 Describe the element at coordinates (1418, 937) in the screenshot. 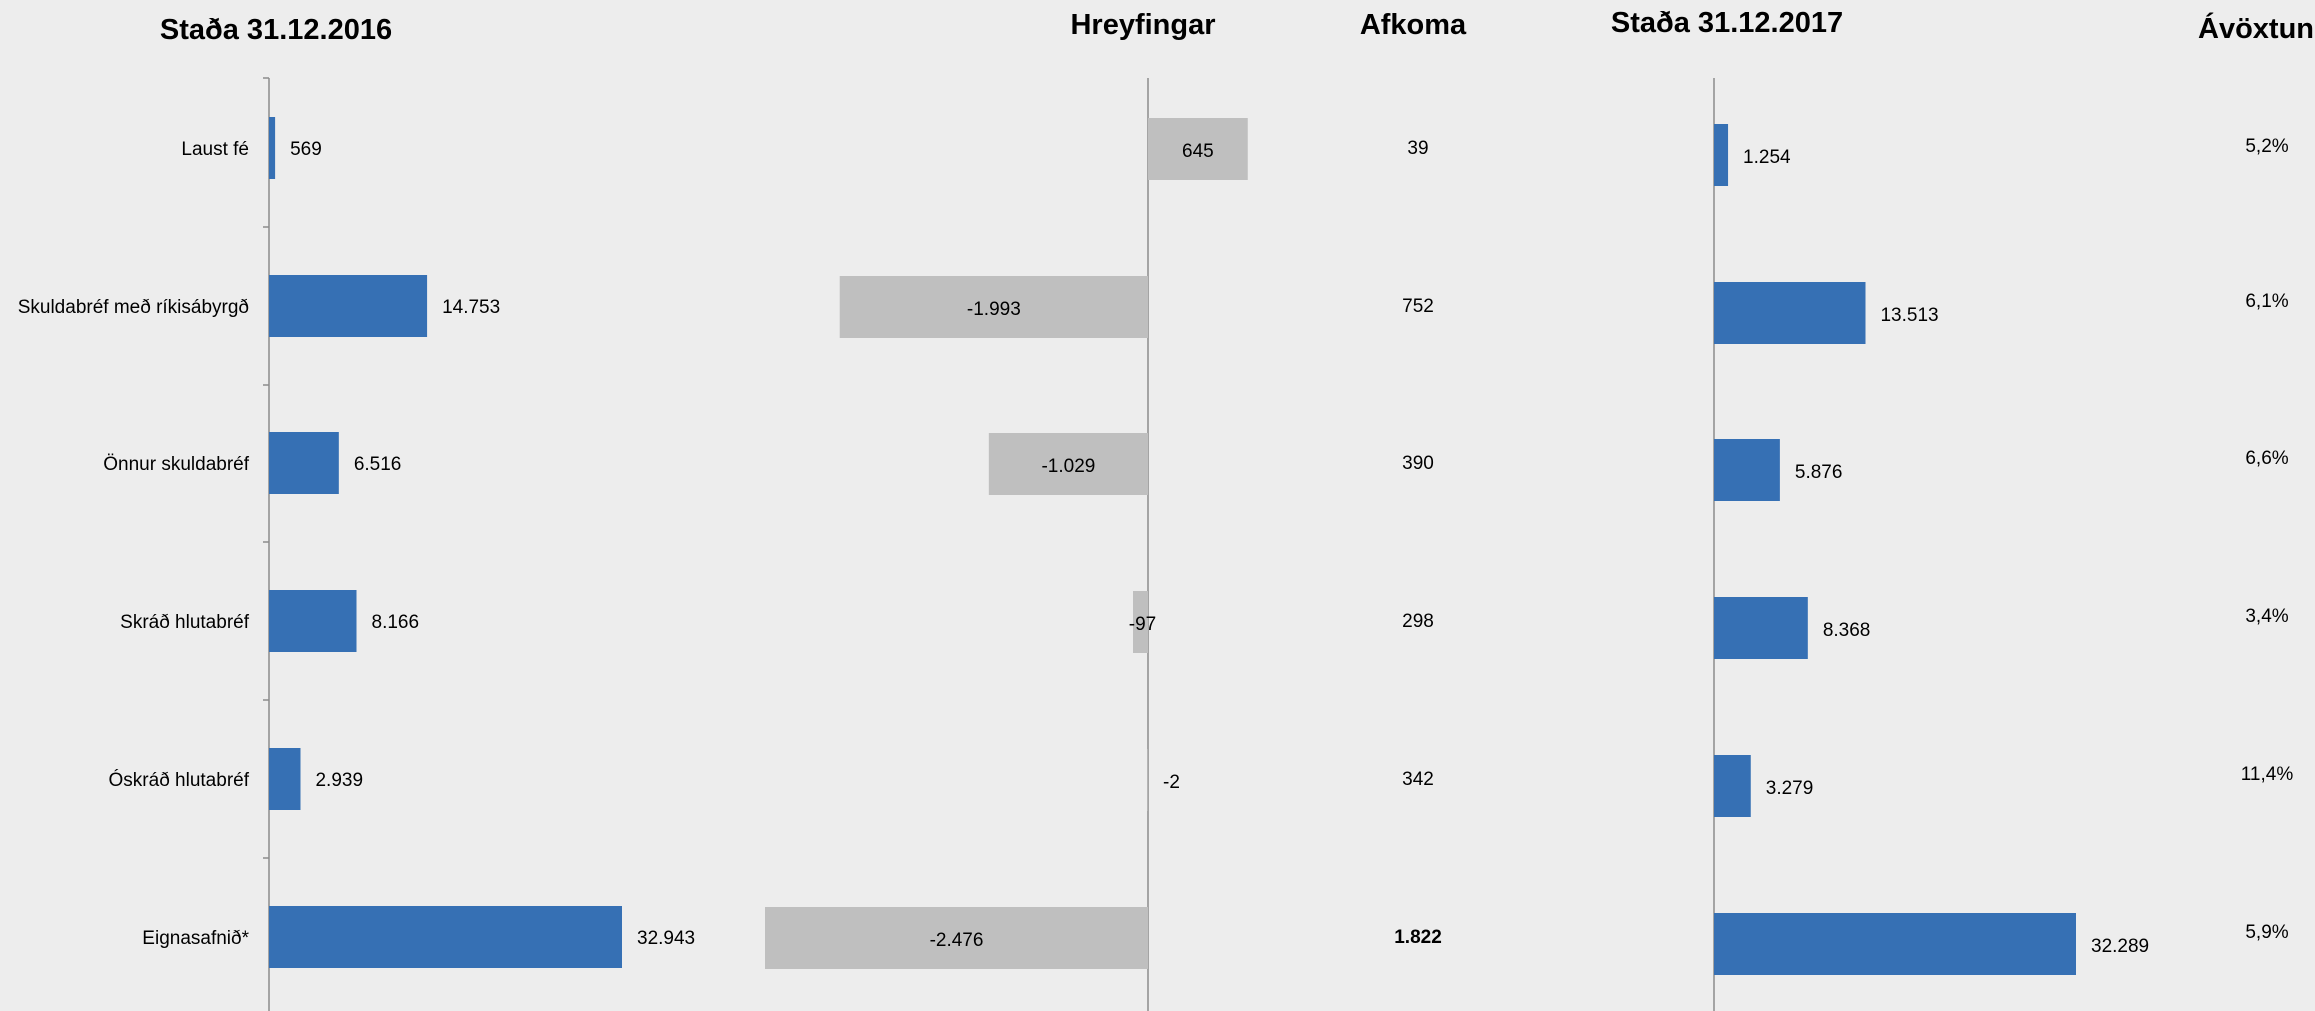

I see `afkoma-value: 1.822` at that location.